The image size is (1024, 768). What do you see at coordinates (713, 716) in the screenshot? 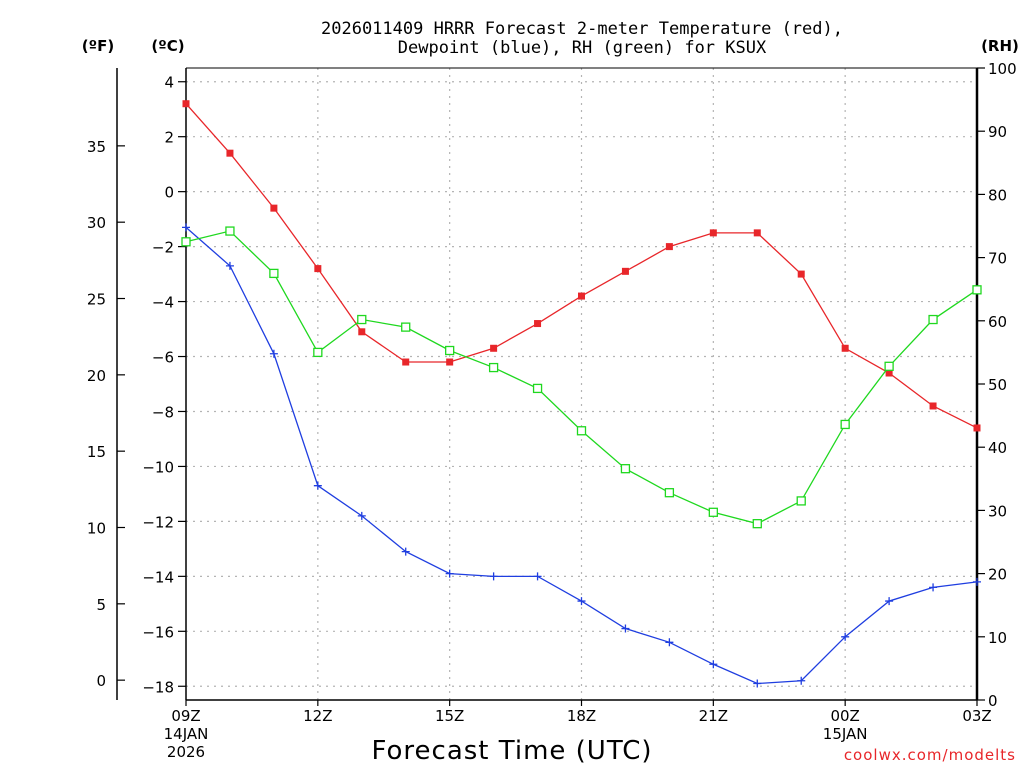
I see `tick-label-x: 21Z` at bounding box center [713, 716].